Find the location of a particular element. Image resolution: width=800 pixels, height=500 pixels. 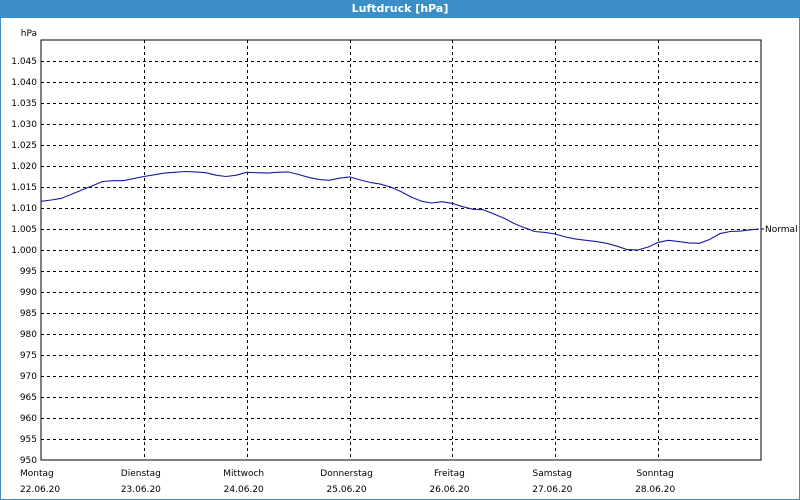

x-tick-day-label: Freitag is located at coordinates (449, 474).